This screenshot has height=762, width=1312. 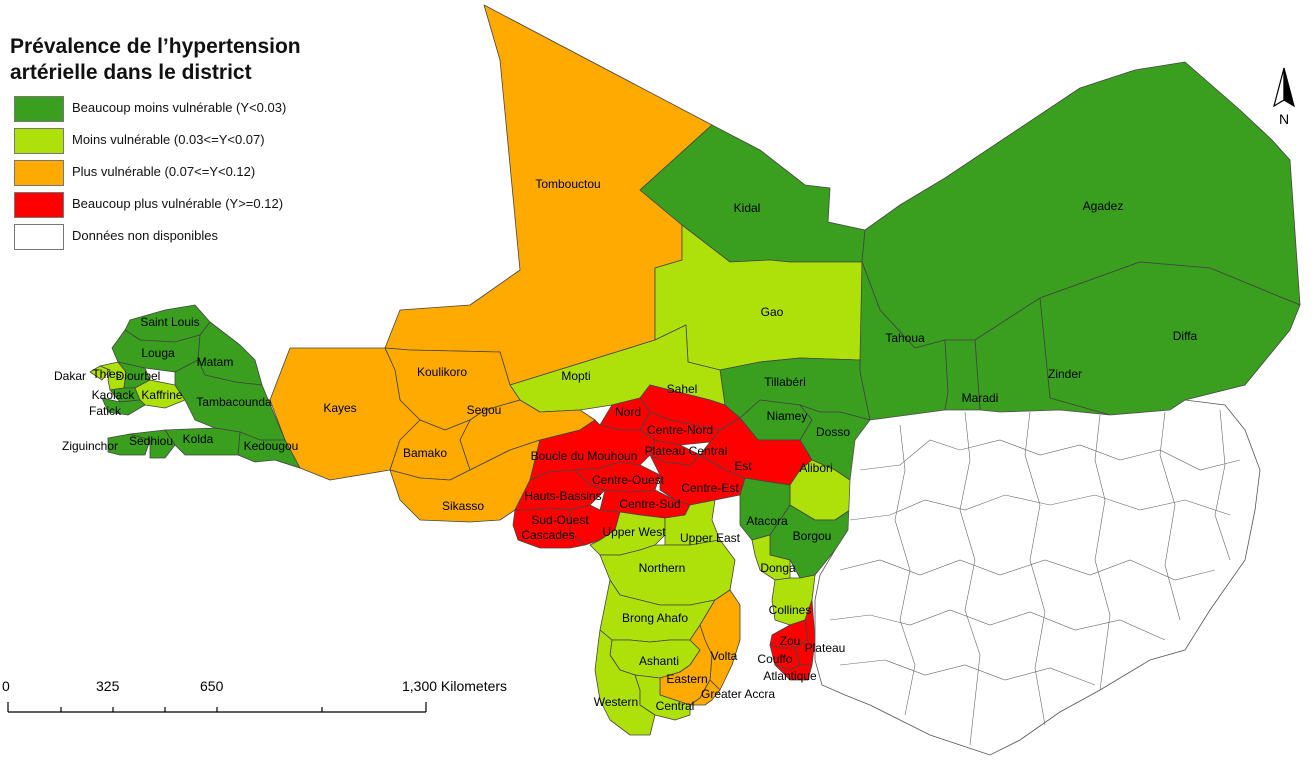 I want to click on region-label: Zou, so click(x=790, y=641).